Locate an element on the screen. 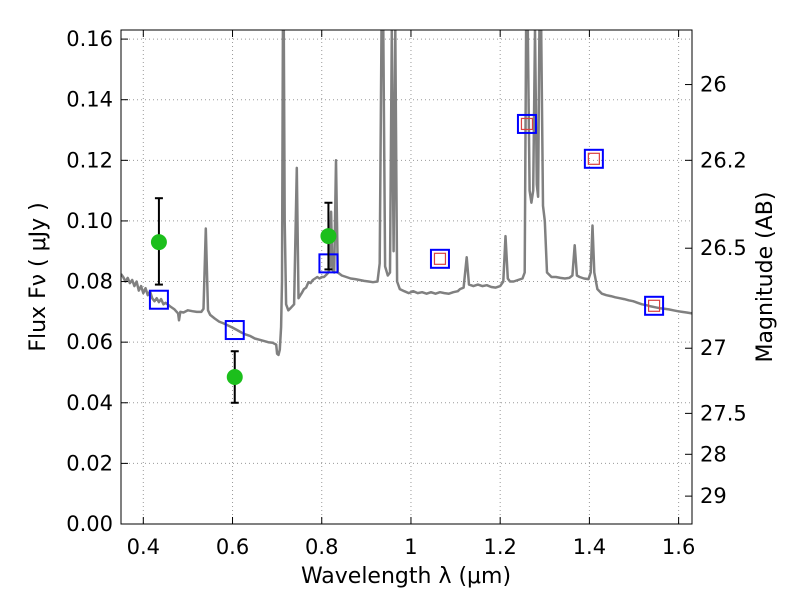  x-tick-label: 0.4 is located at coordinates (143, 547).